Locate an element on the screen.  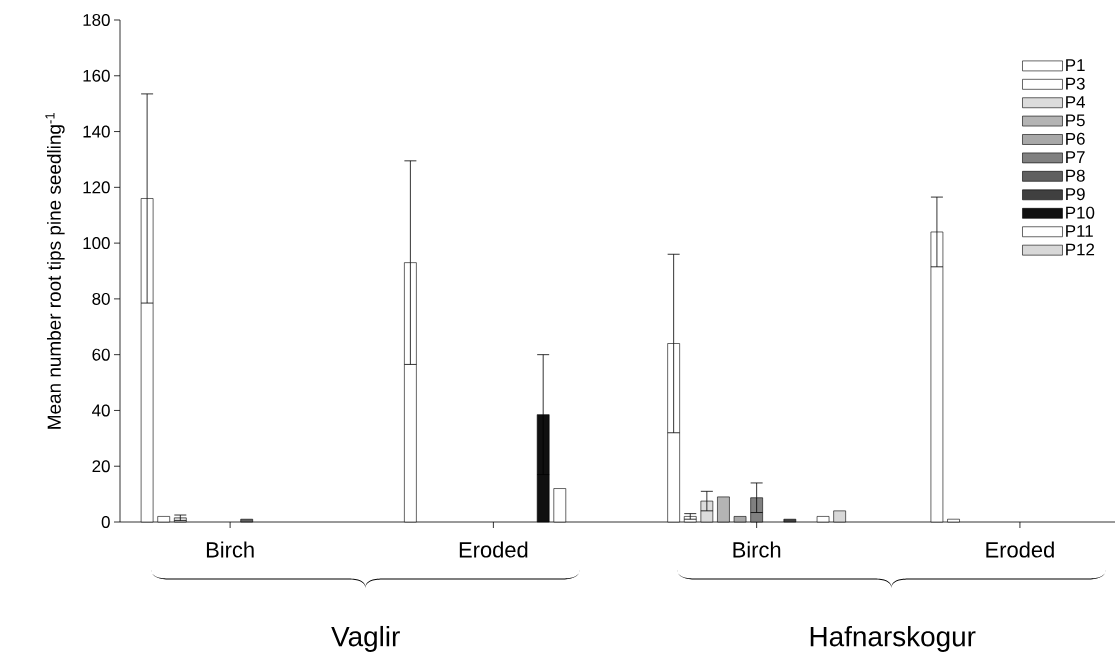
legend-label: P12 is located at coordinates (1080, 249).